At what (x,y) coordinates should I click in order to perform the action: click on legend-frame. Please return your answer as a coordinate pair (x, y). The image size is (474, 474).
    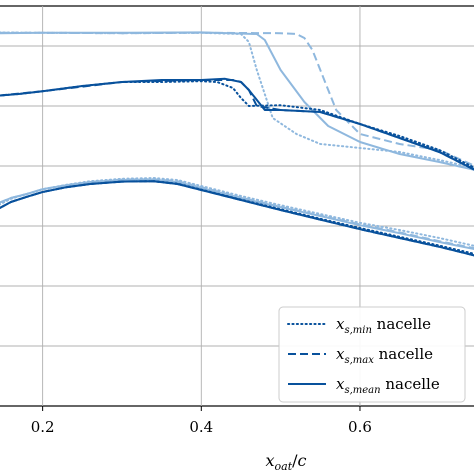
    Looking at the image, I should click on (372, 354).